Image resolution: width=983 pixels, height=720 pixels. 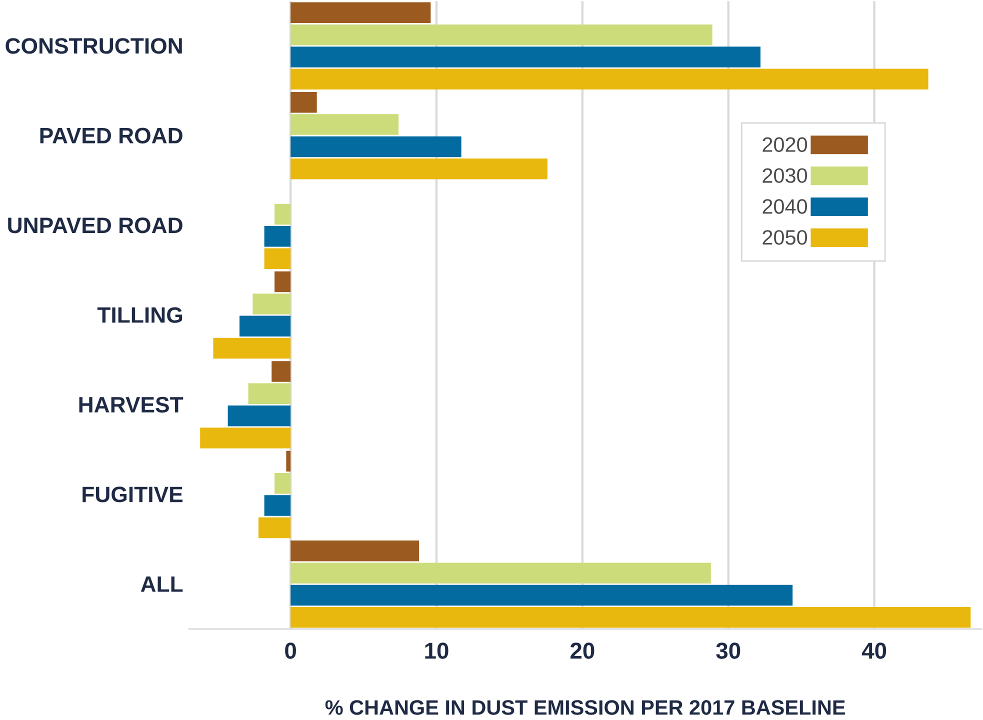 What do you see at coordinates (111, 136) in the screenshot?
I see `y-tick-label: PAVED ROAD` at bounding box center [111, 136].